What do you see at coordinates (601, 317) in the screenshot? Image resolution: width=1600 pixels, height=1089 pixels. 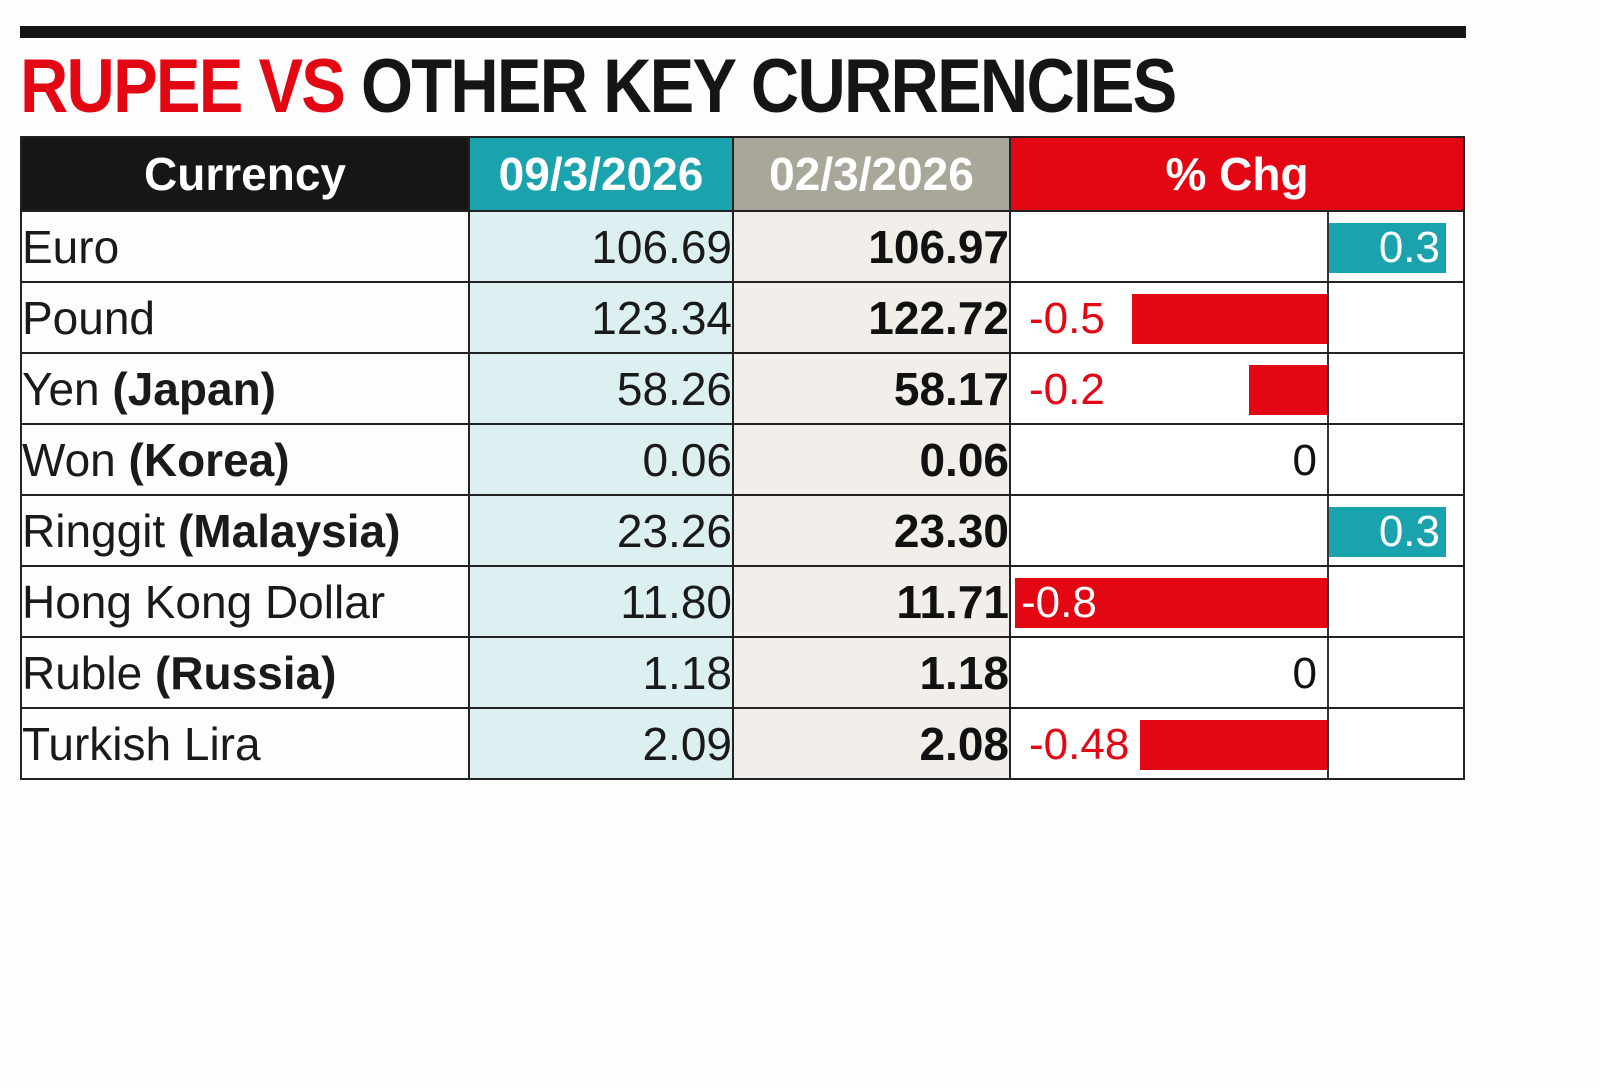 I see `current-rate: 123.34` at bounding box center [601, 317].